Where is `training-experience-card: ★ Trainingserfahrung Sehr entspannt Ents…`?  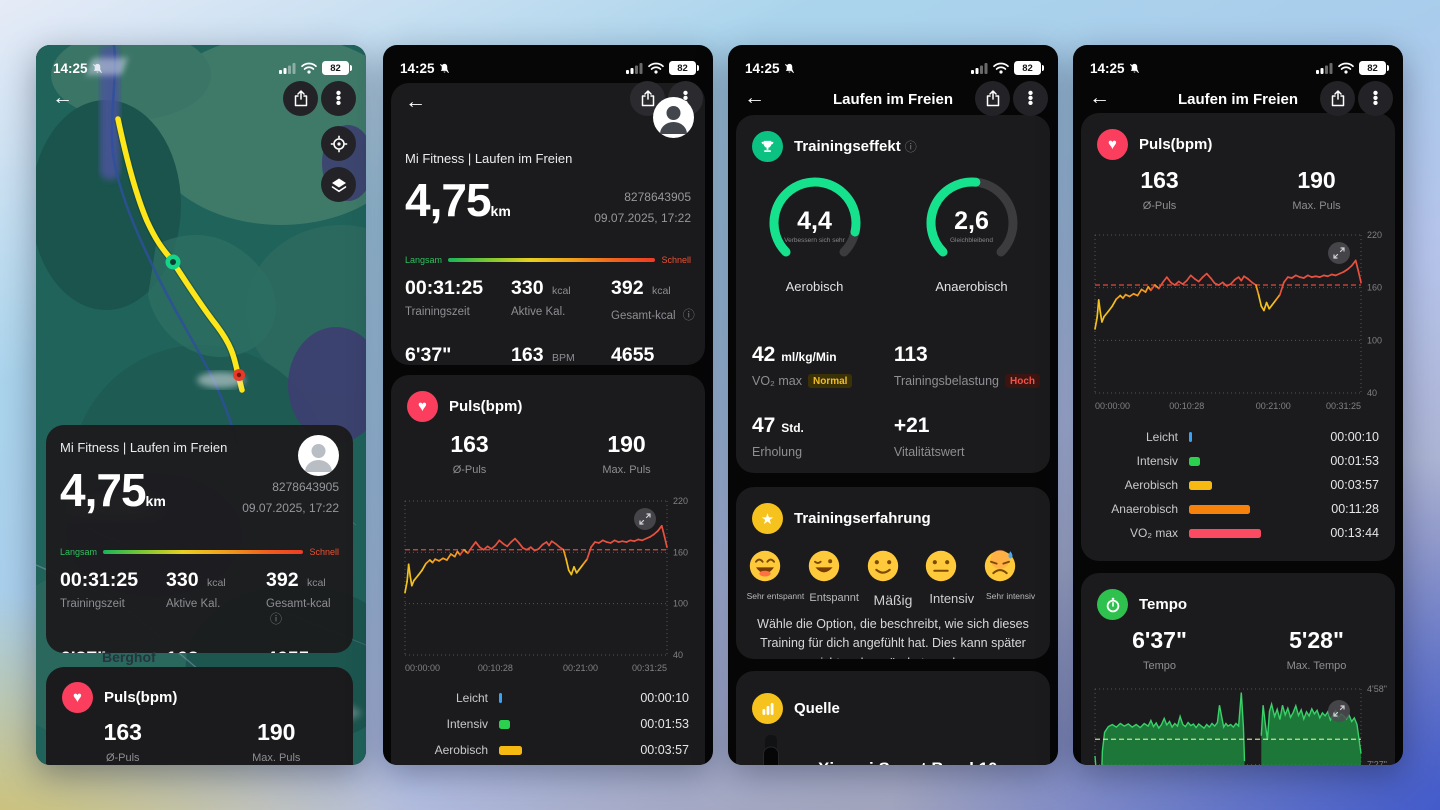 training-experience-card: ★ Trainingserfahrung Sehr entspannt Ents… is located at coordinates (893, 573).